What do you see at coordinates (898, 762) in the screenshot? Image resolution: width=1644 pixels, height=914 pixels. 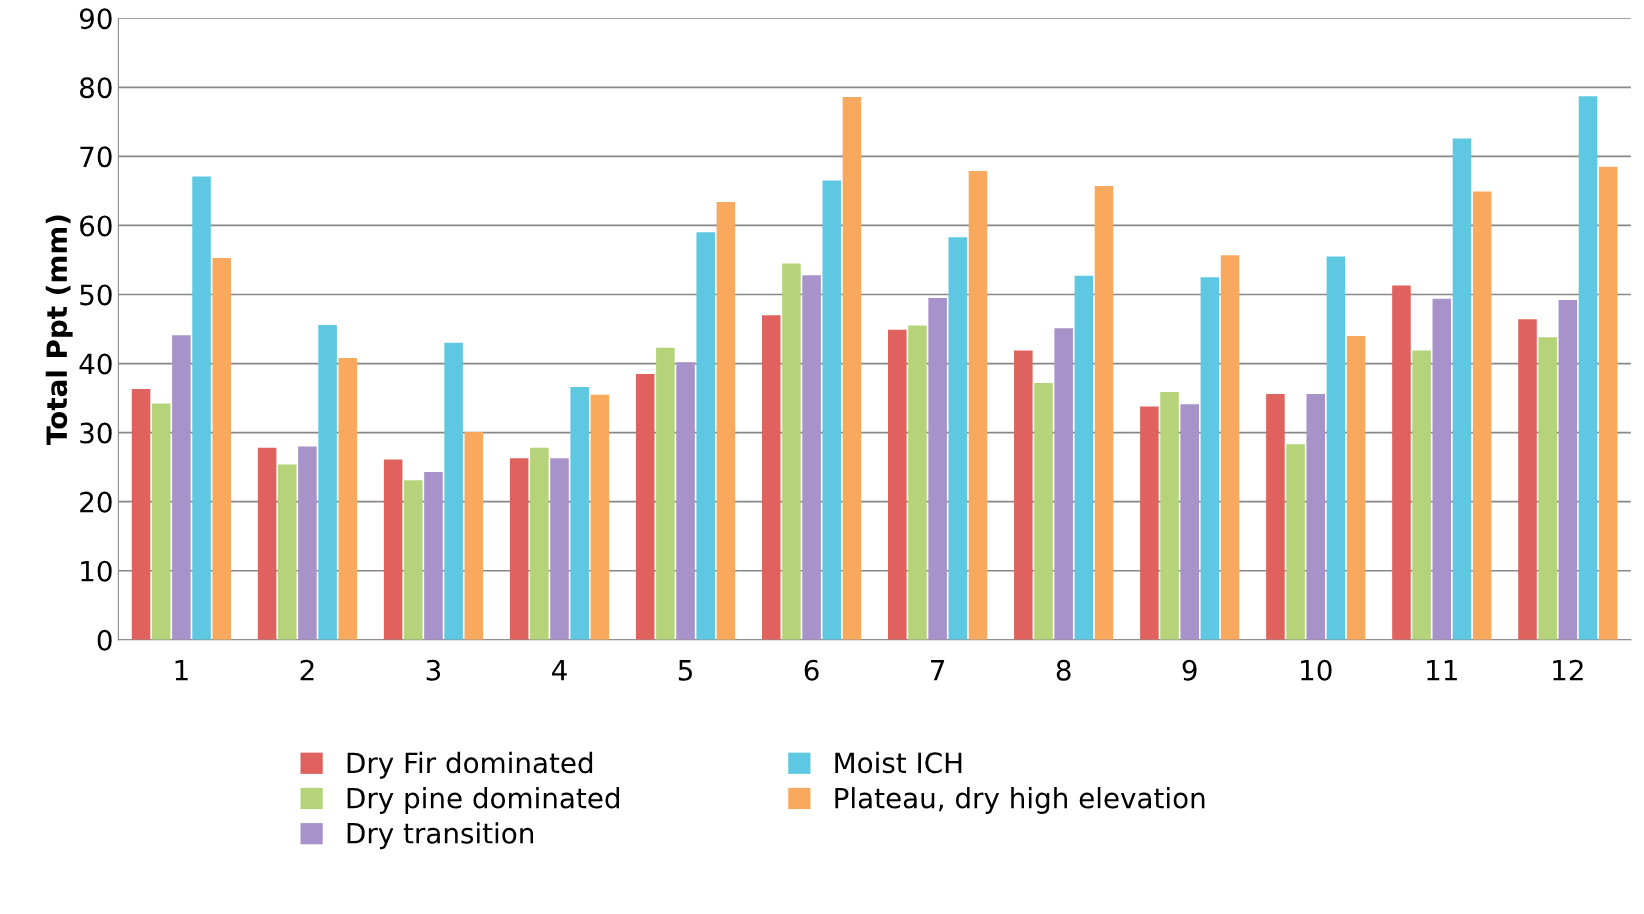 I see `legend-label: Moist ICH` at bounding box center [898, 762].